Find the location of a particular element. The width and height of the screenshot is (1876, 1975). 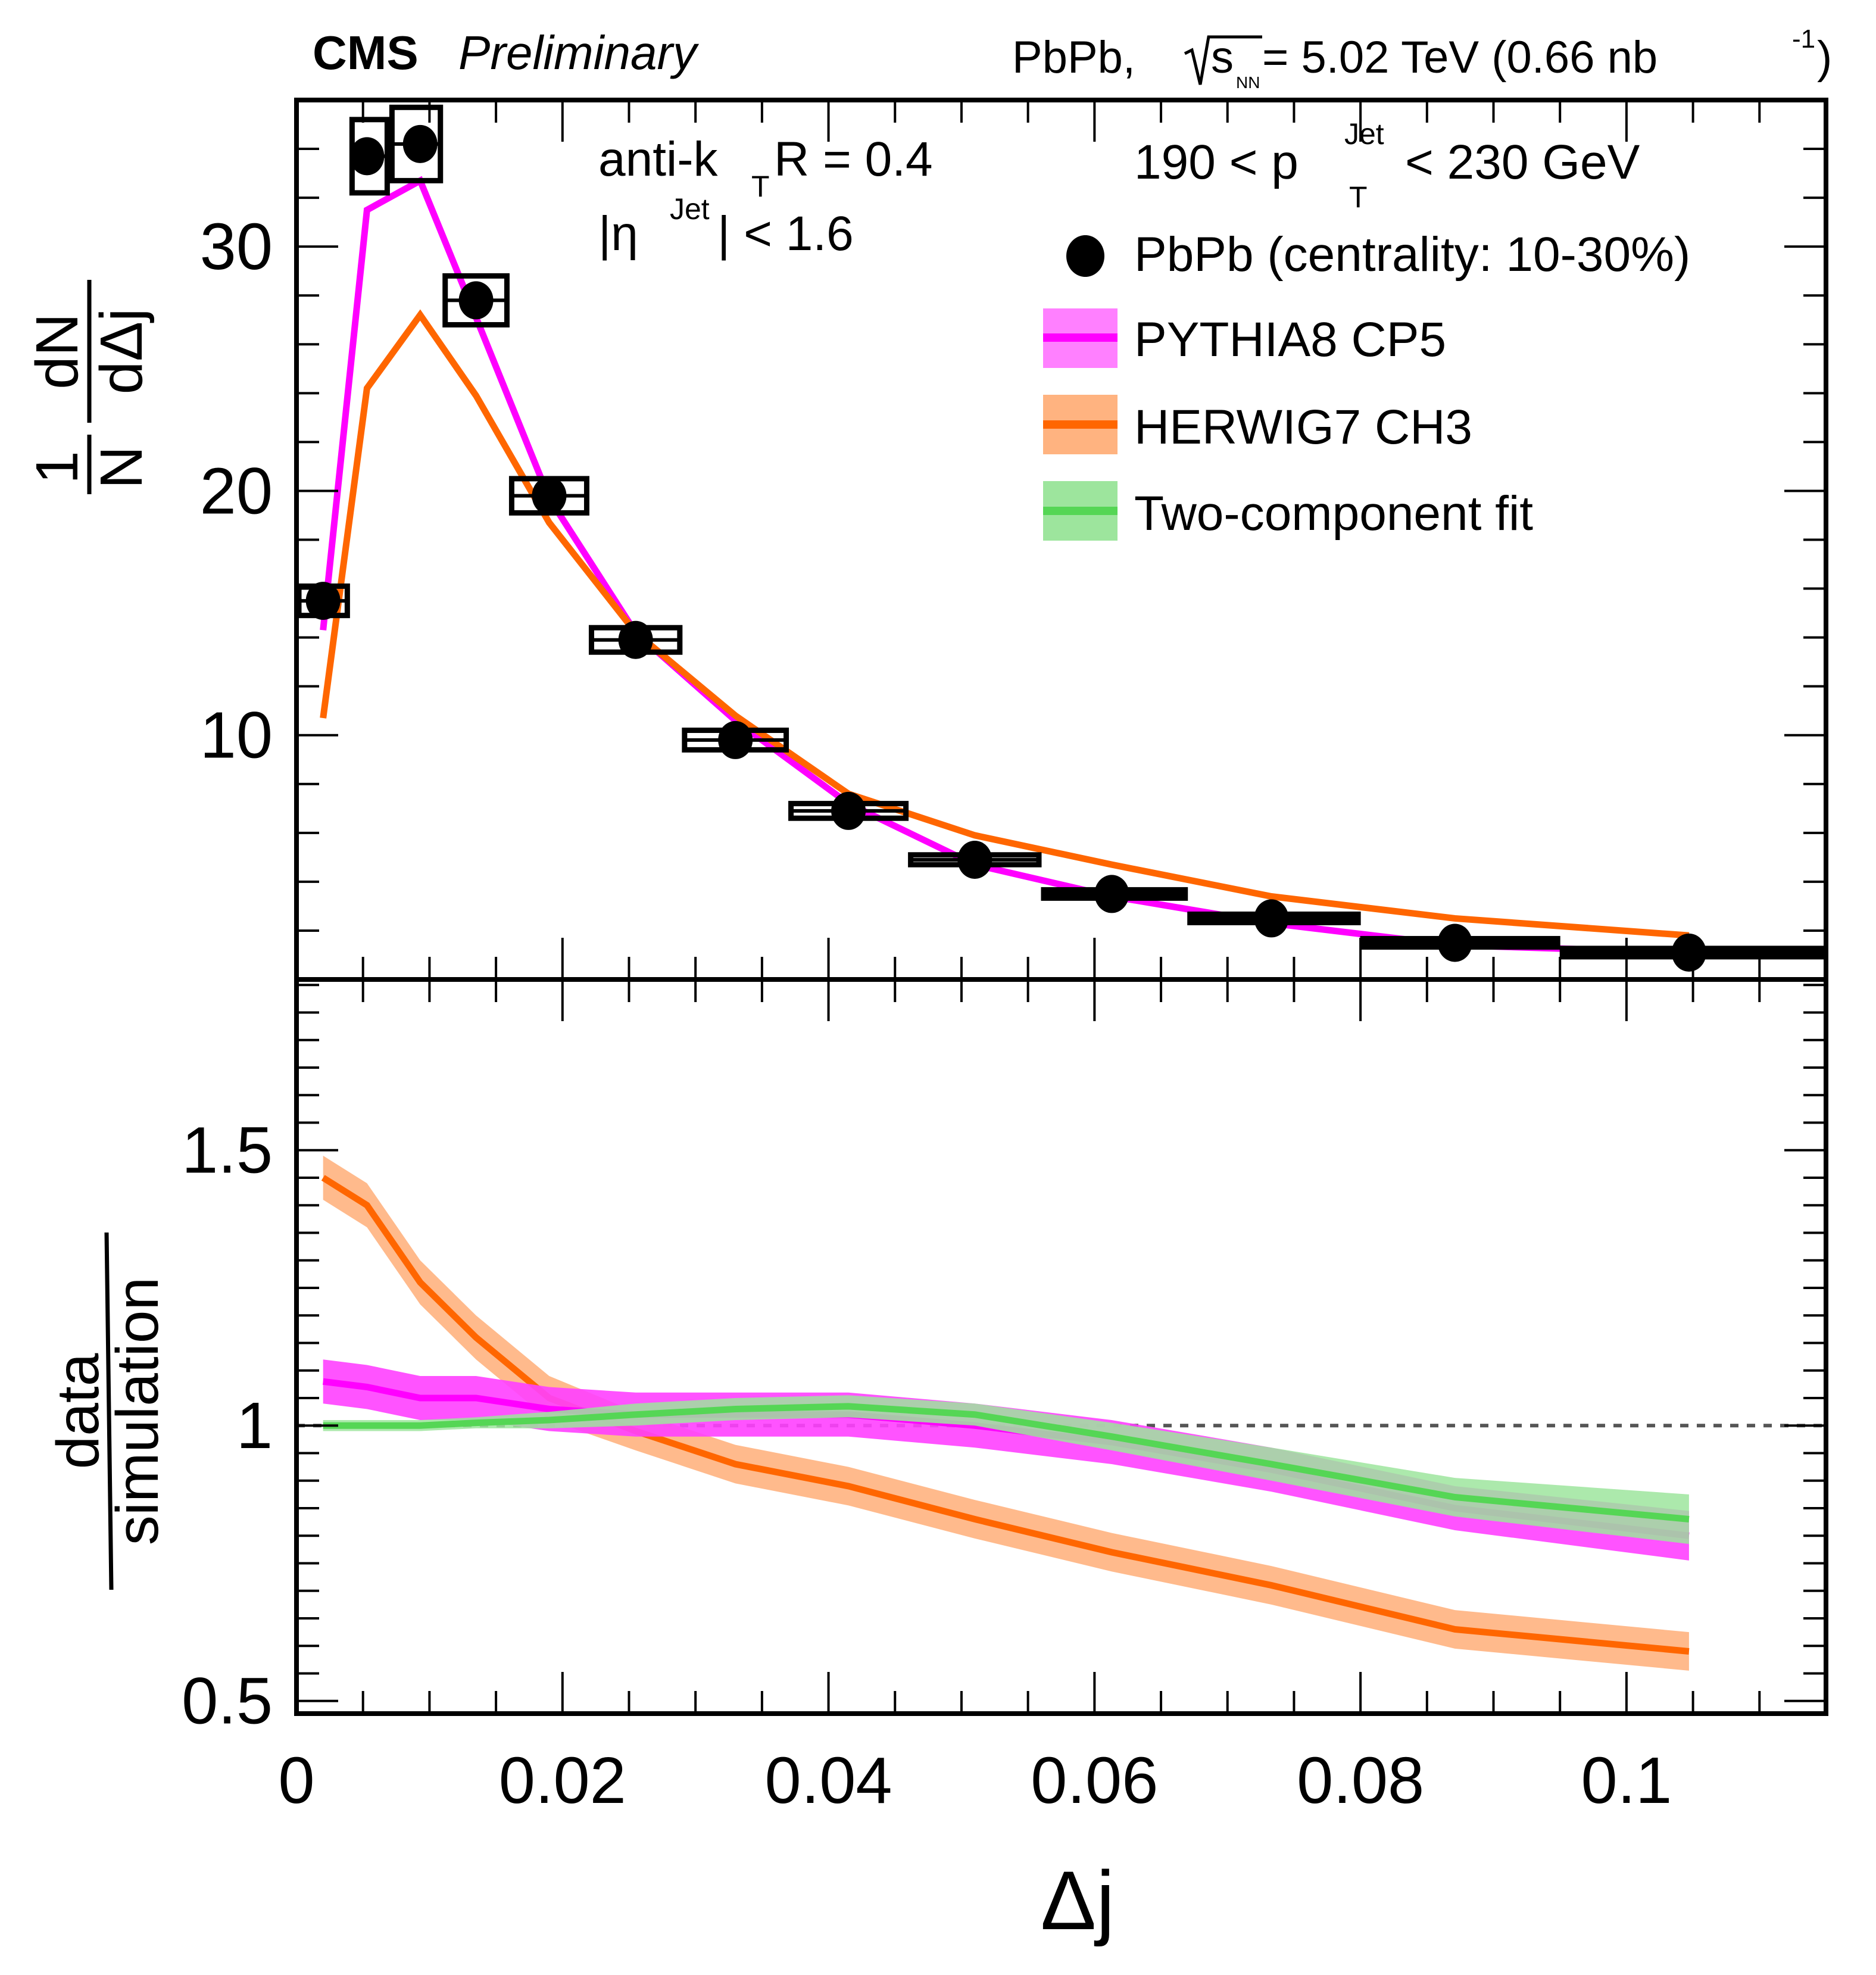

collision-label: PbPb, s NN = 5.02 TeV (0.66 nb -1 ) is located at coordinates (1422, 58).